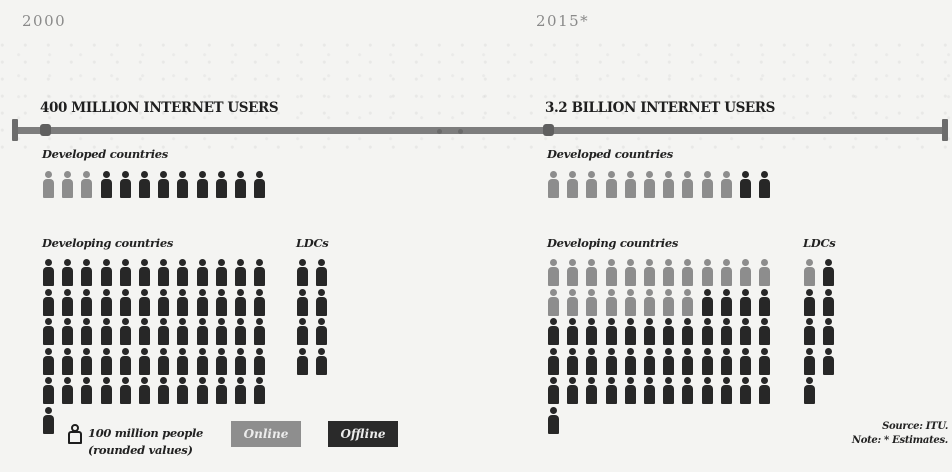 This screenshot has height=472, width=952. Describe the element at coordinates (899, 440) in the screenshot. I see `note-line: Note: * Estimates.` at that location.